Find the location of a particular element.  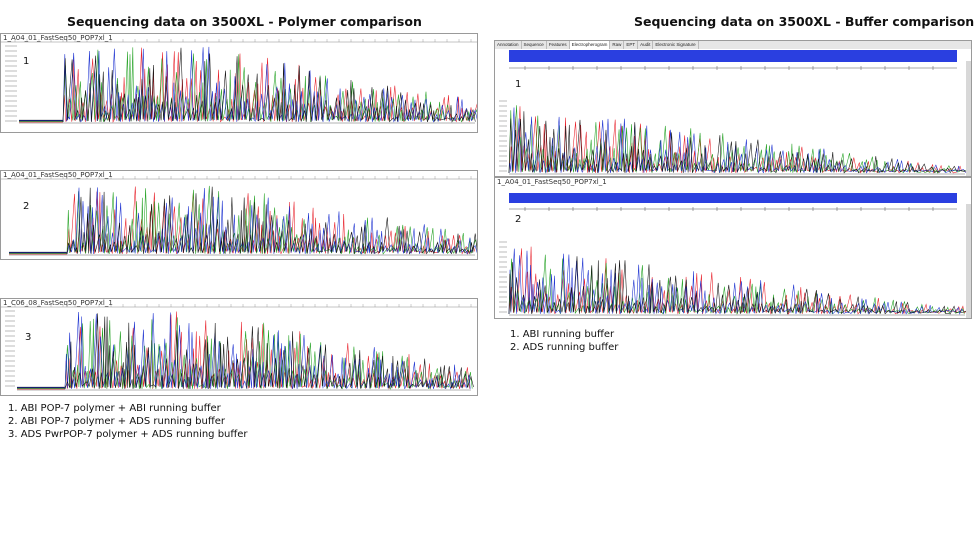

panel-file-label: 1_C06_08_FastSeq50_POP7xl_1 is located at coordinates (58, 303).